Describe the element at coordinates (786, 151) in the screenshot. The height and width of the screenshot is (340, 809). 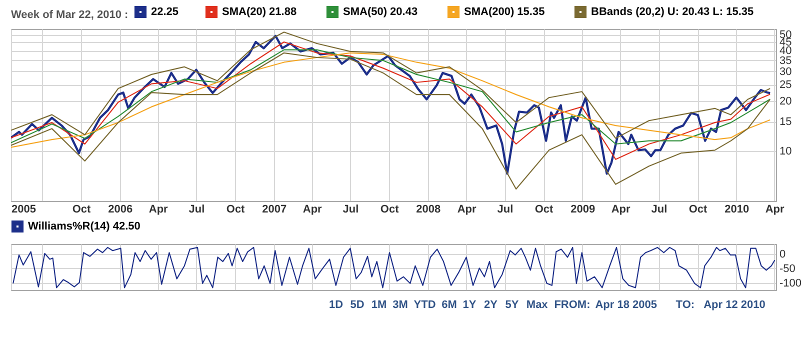
I see `y-tick-label: 10` at that location.